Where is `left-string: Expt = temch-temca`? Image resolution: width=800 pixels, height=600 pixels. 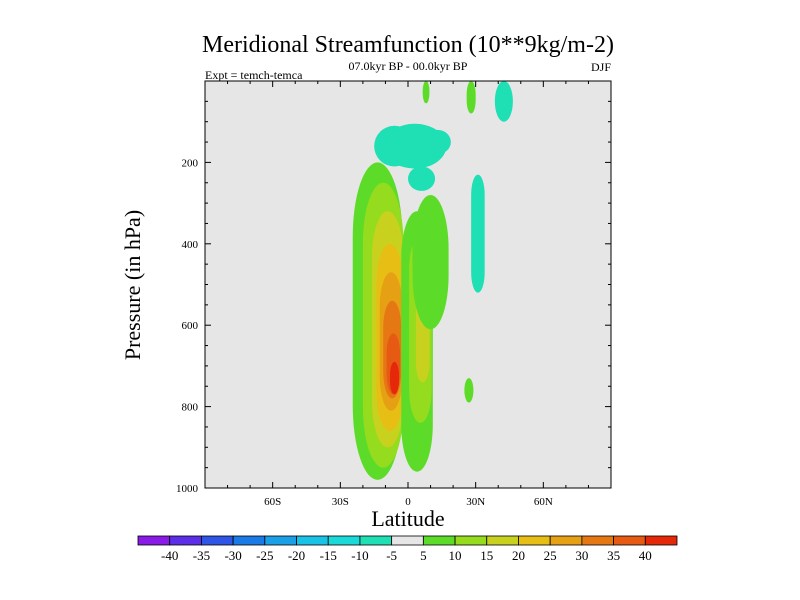 left-string: Expt = temch-temca is located at coordinates (254, 75).